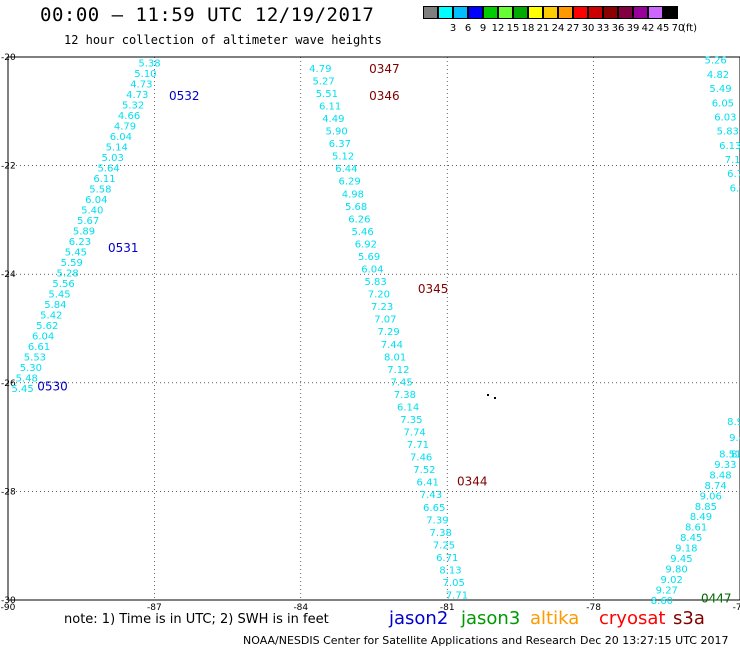  What do you see at coordinates (733, 422) in the screenshot?
I see `wave-height-label: 8.9` at bounding box center [733, 422].